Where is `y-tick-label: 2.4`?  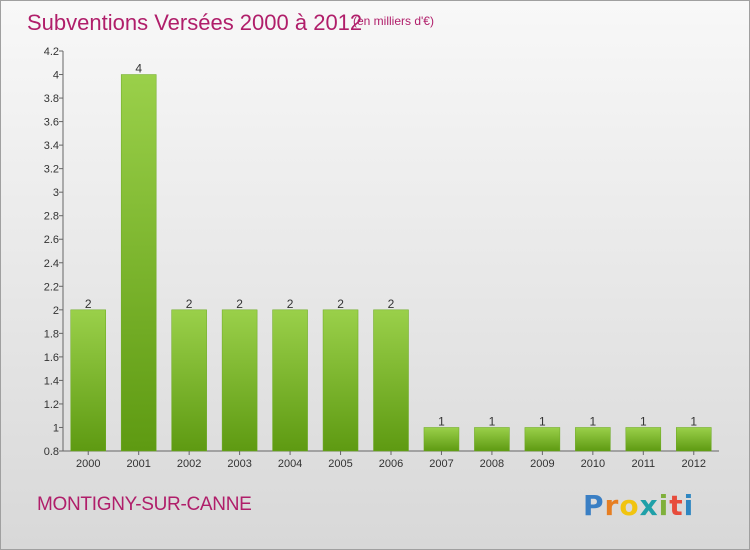
y-tick-label: 2.4 is located at coordinates (51, 264).